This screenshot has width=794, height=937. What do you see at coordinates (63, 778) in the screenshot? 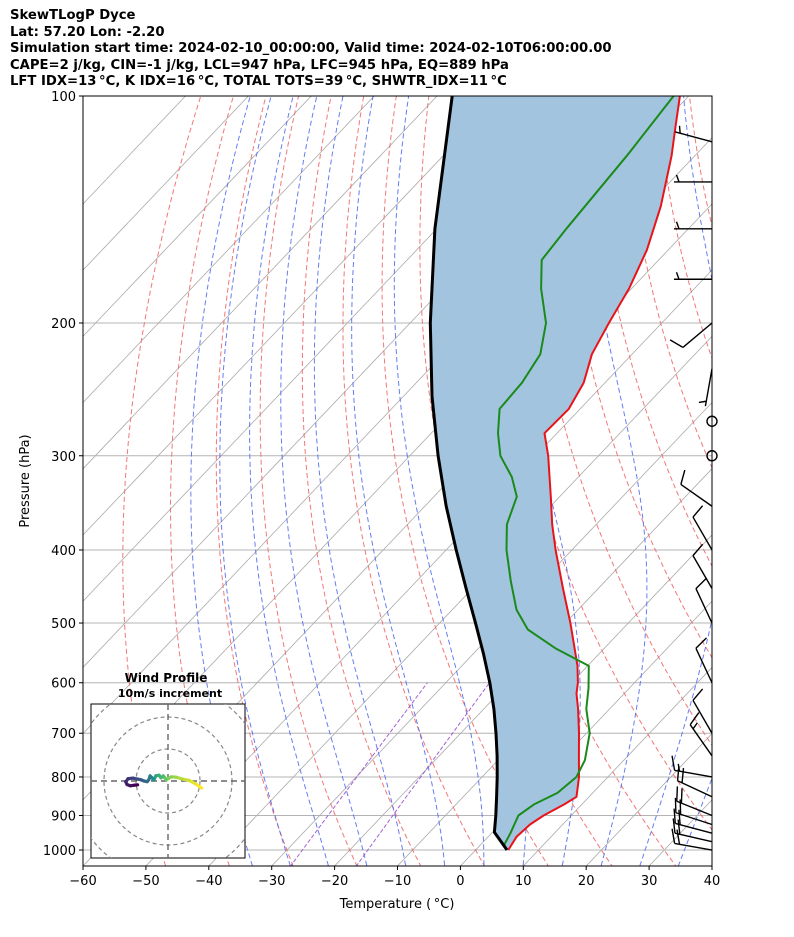
I see `y-tick-label: 800` at bounding box center [63, 778].